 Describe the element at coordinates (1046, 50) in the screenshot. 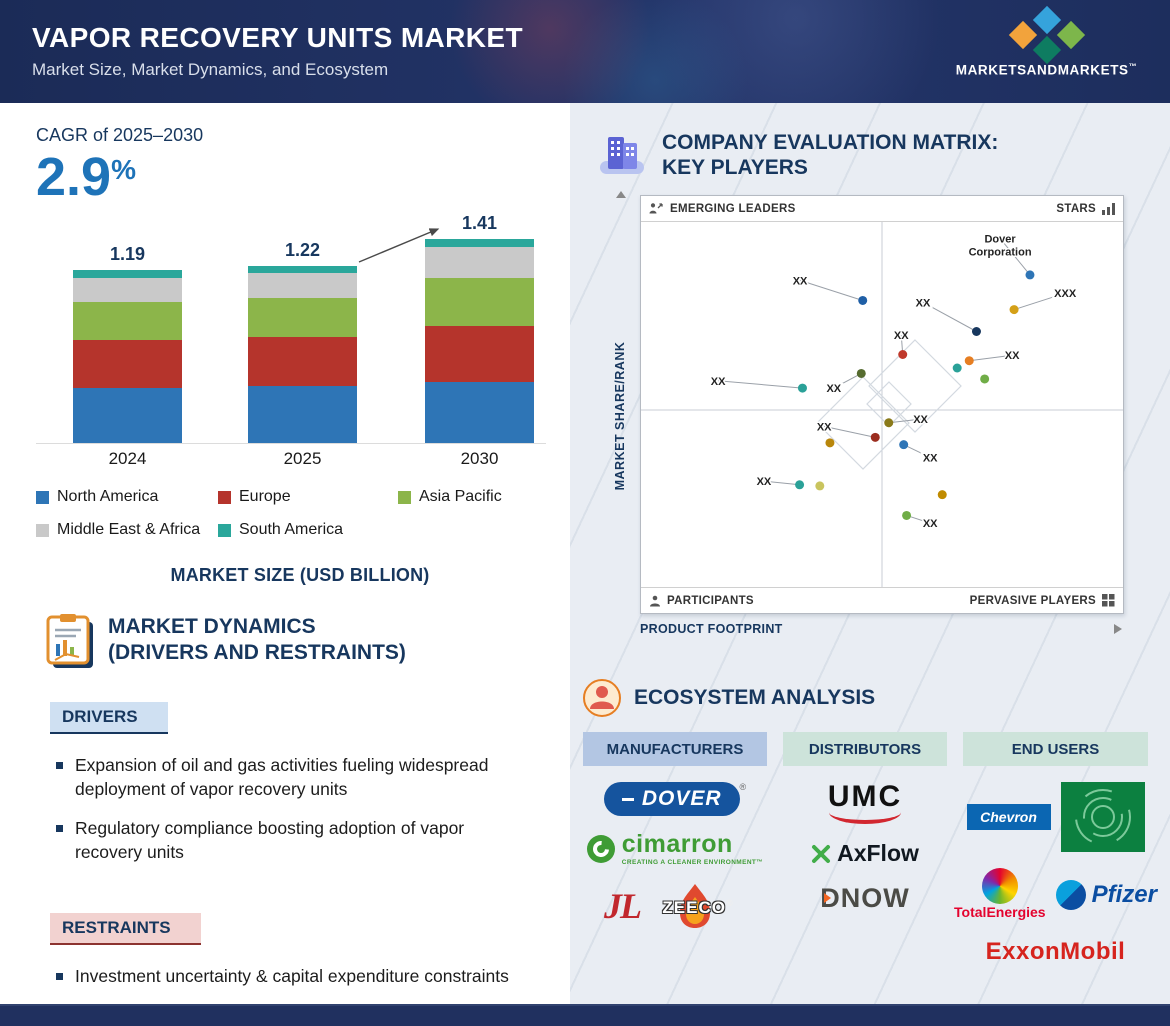

I see `diamond-teal-icon` at that location.